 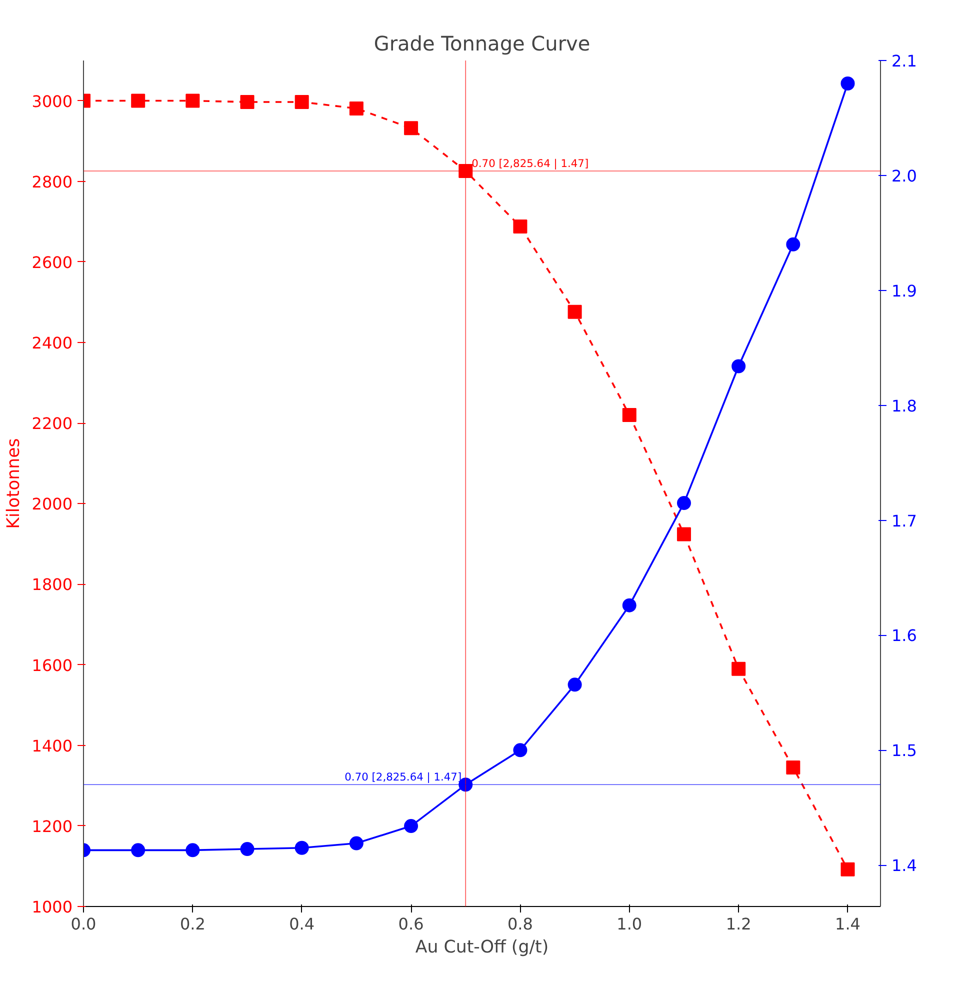 I want to click on y2-tick-label: 1.5, so click(x=904, y=750).